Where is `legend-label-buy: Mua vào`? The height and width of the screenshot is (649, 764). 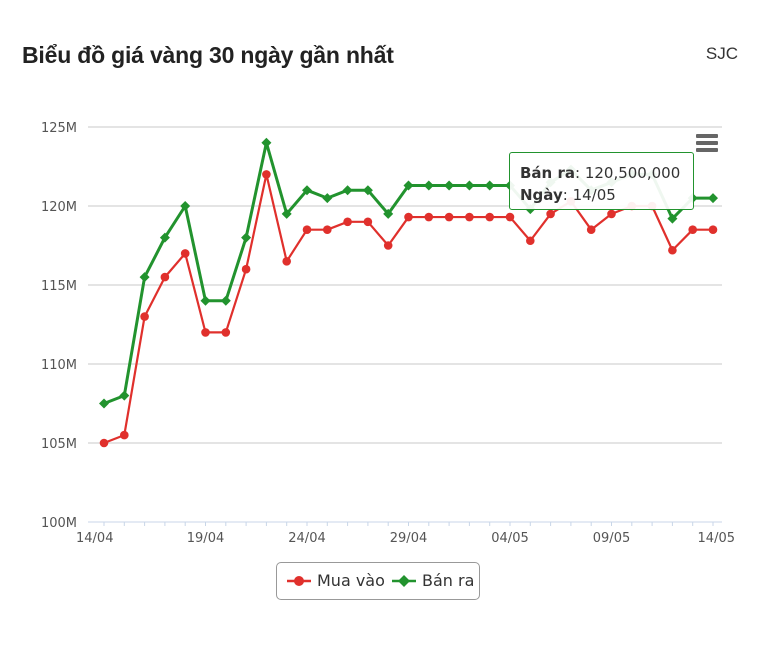
legend-label-buy: Mua vào is located at coordinates (351, 580).